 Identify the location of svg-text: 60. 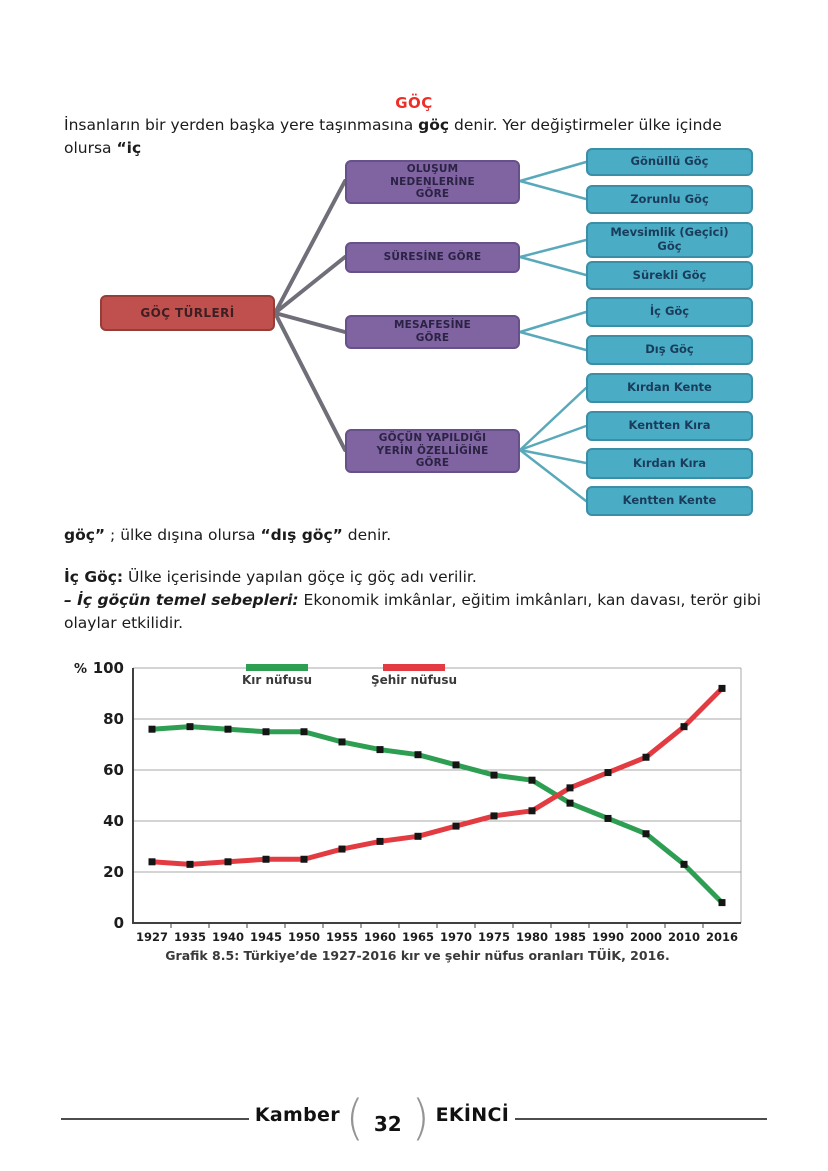
(113, 770).